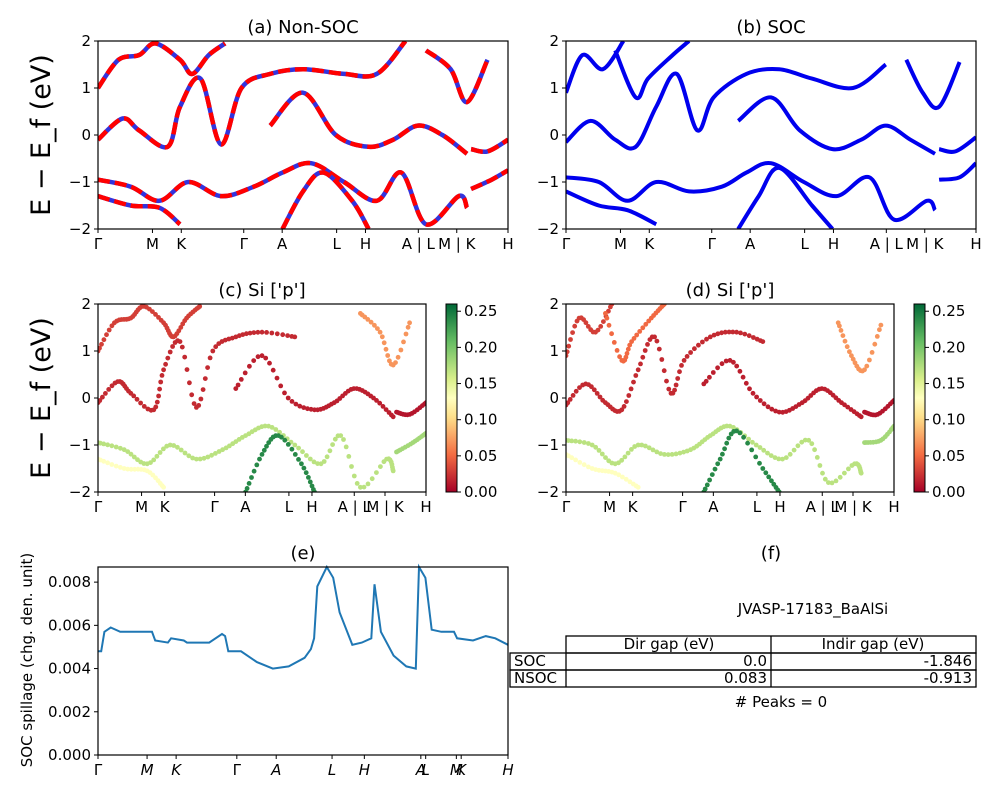 Image resolution: width=1000 pixels, height=800 pixels. Describe the element at coordinates (69, 625) in the screenshot. I see `y-tick-label: 0.006` at that location.